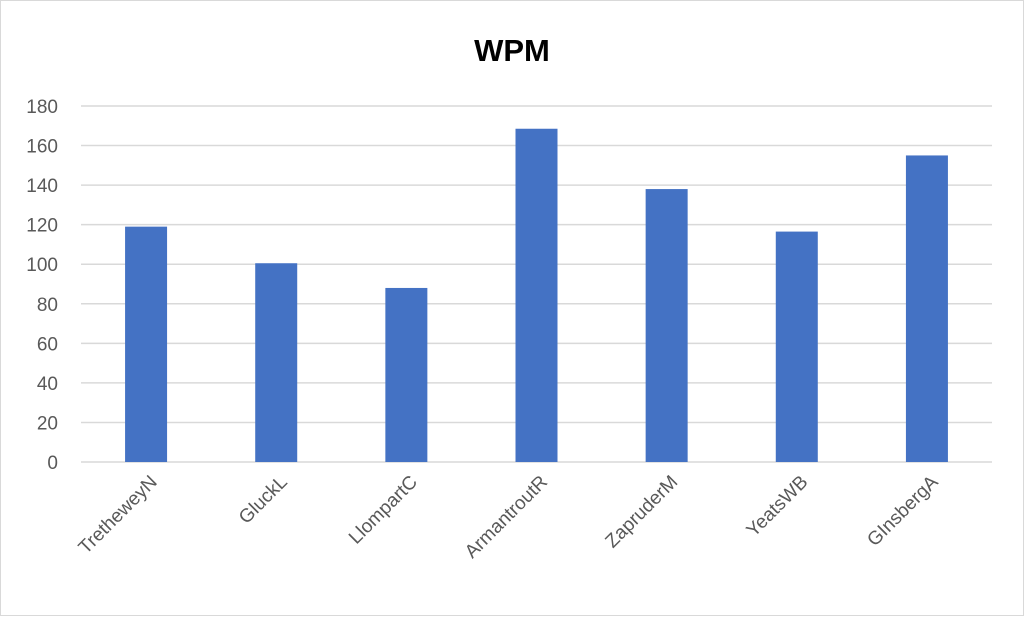 Image resolution: width=1024 pixels, height=617 pixels. I want to click on bar-LlompartC, so click(406, 374).